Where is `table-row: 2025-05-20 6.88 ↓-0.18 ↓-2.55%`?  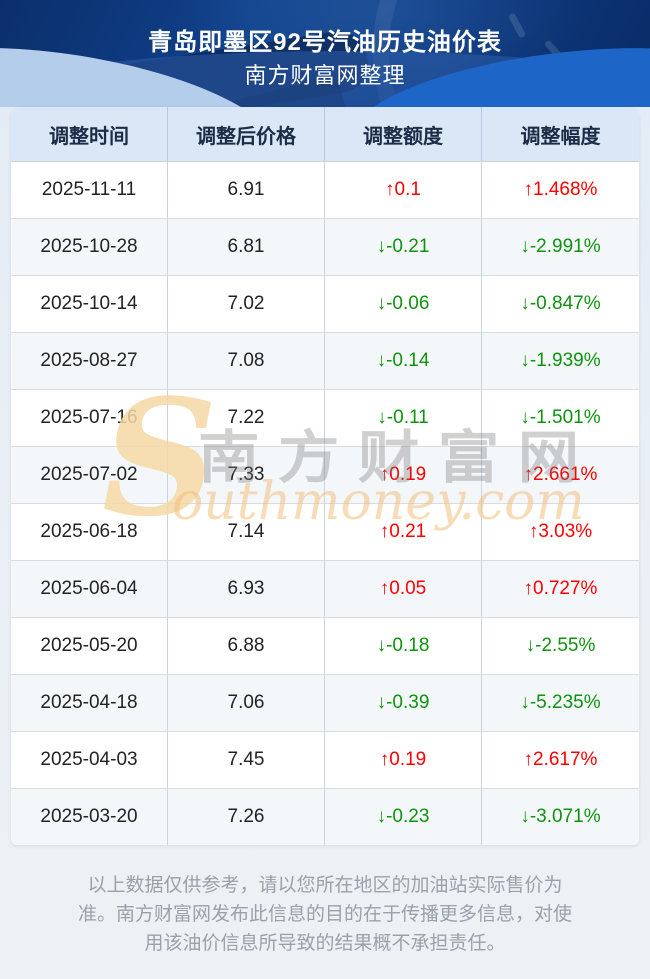 table-row: 2025-05-20 6.88 ↓-0.18 ↓-2.55% is located at coordinates (325, 645).